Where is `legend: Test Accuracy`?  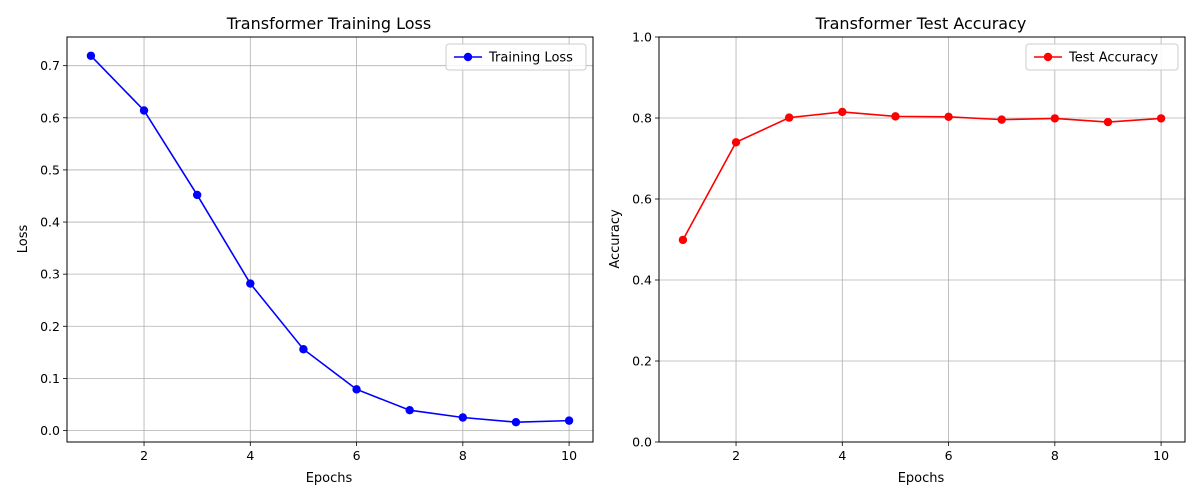 legend: Test Accuracy is located at coordinates (1102, 57).